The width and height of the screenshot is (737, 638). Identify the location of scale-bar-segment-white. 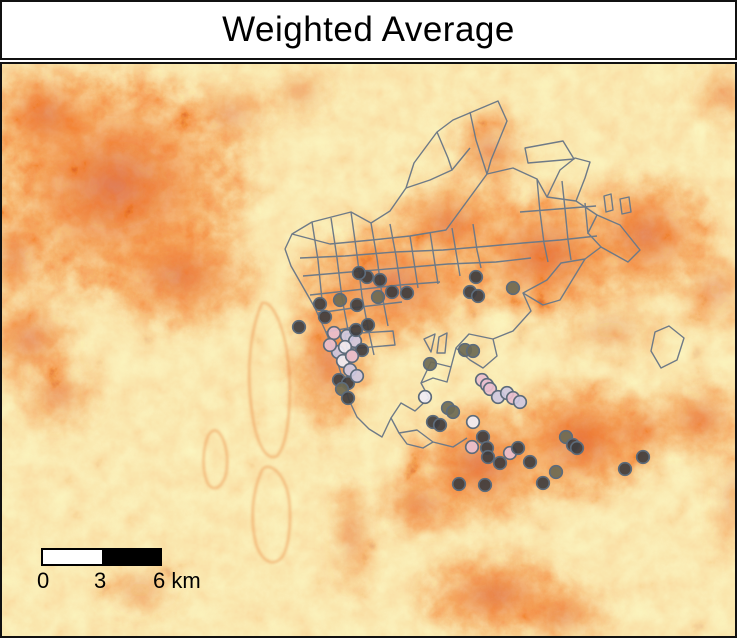
(72, 557).